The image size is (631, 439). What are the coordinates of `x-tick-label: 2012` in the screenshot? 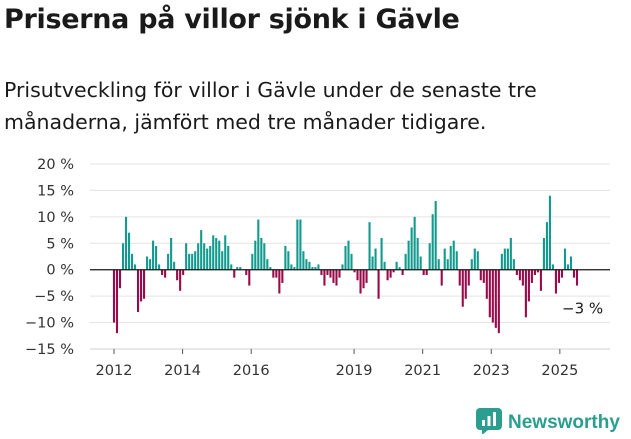 It's located at (114, 371).